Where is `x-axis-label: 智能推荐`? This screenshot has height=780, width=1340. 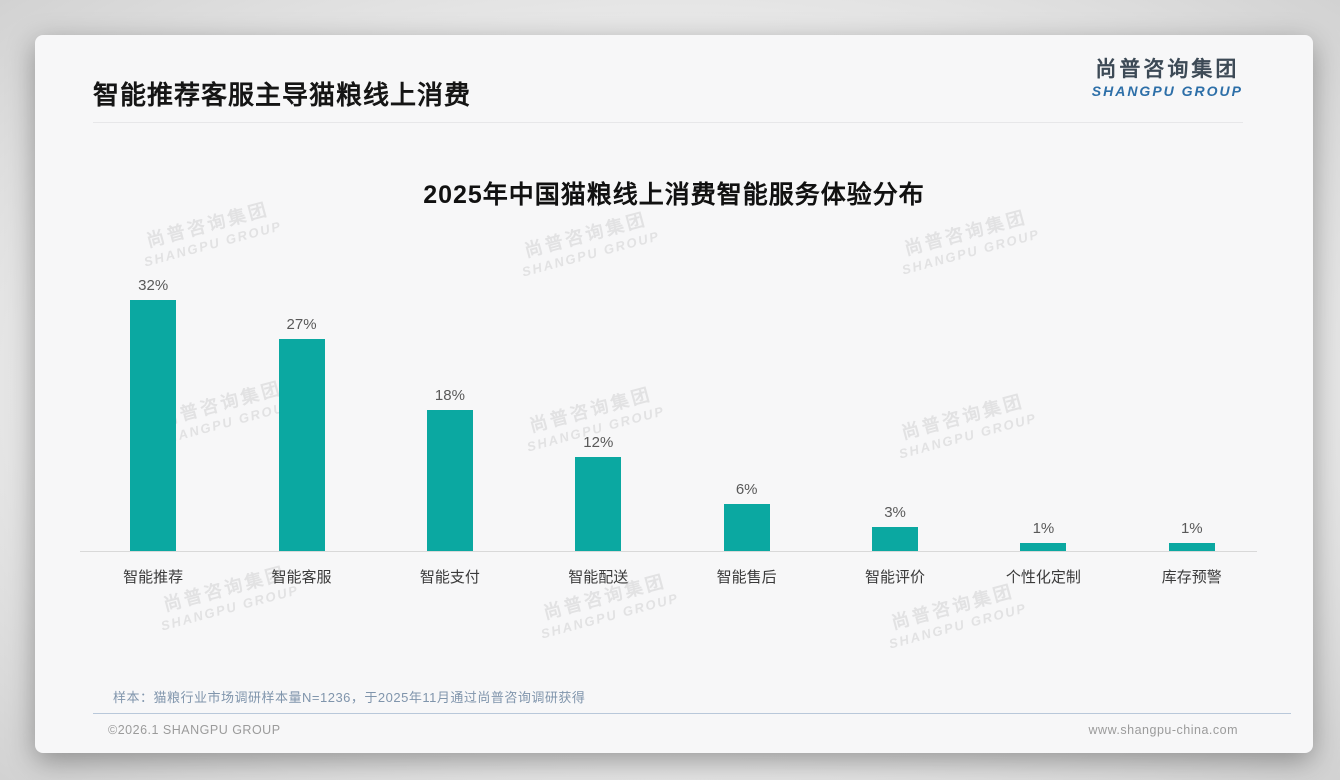
x-axis-label: 智能推荐 is located at coordinates (153, 577).